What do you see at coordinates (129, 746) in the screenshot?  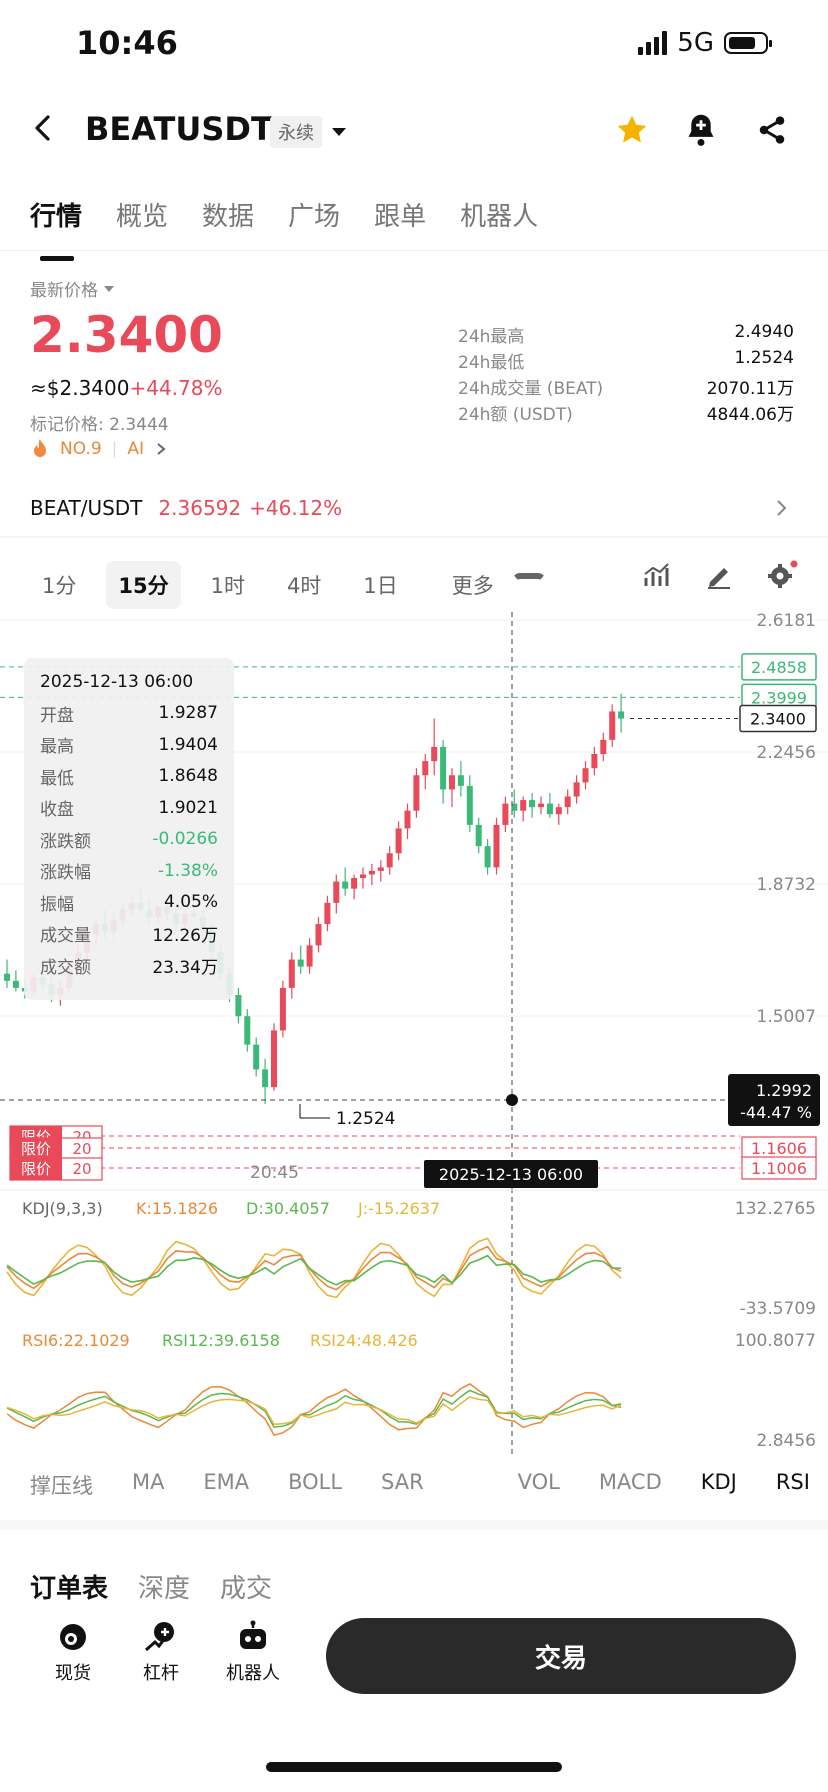 I see `tooltip-high: 最高 1.9404` at bounding box center [129, 746].